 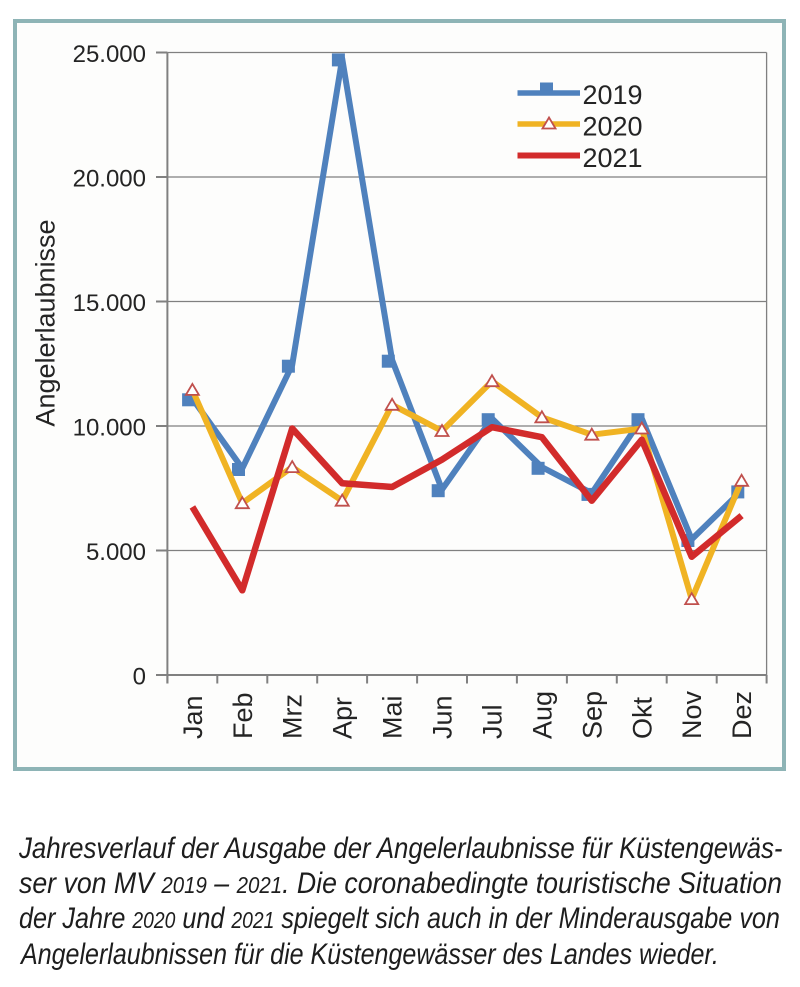 What do you see at coordinates (613, 127) in the screenshot?
I see `svg-text: 2020` at bounding box center [613, 127].